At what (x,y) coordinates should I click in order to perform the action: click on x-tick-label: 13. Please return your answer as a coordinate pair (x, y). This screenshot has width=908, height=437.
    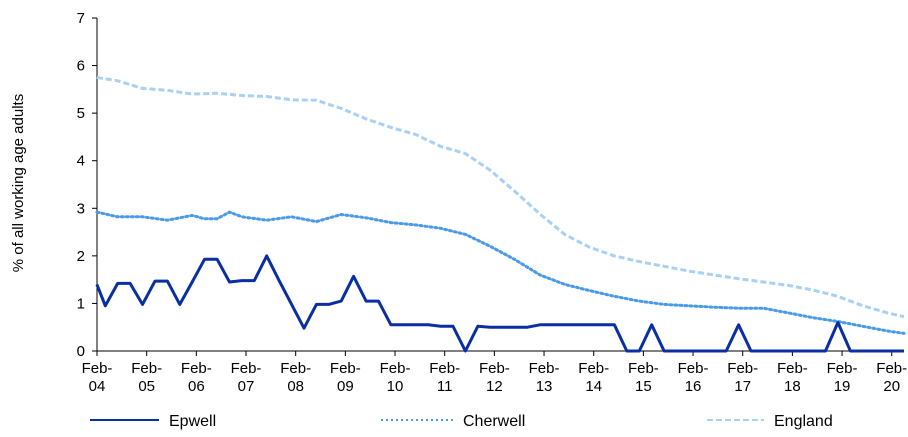
    Looking at the image, I should click on (544, 386).